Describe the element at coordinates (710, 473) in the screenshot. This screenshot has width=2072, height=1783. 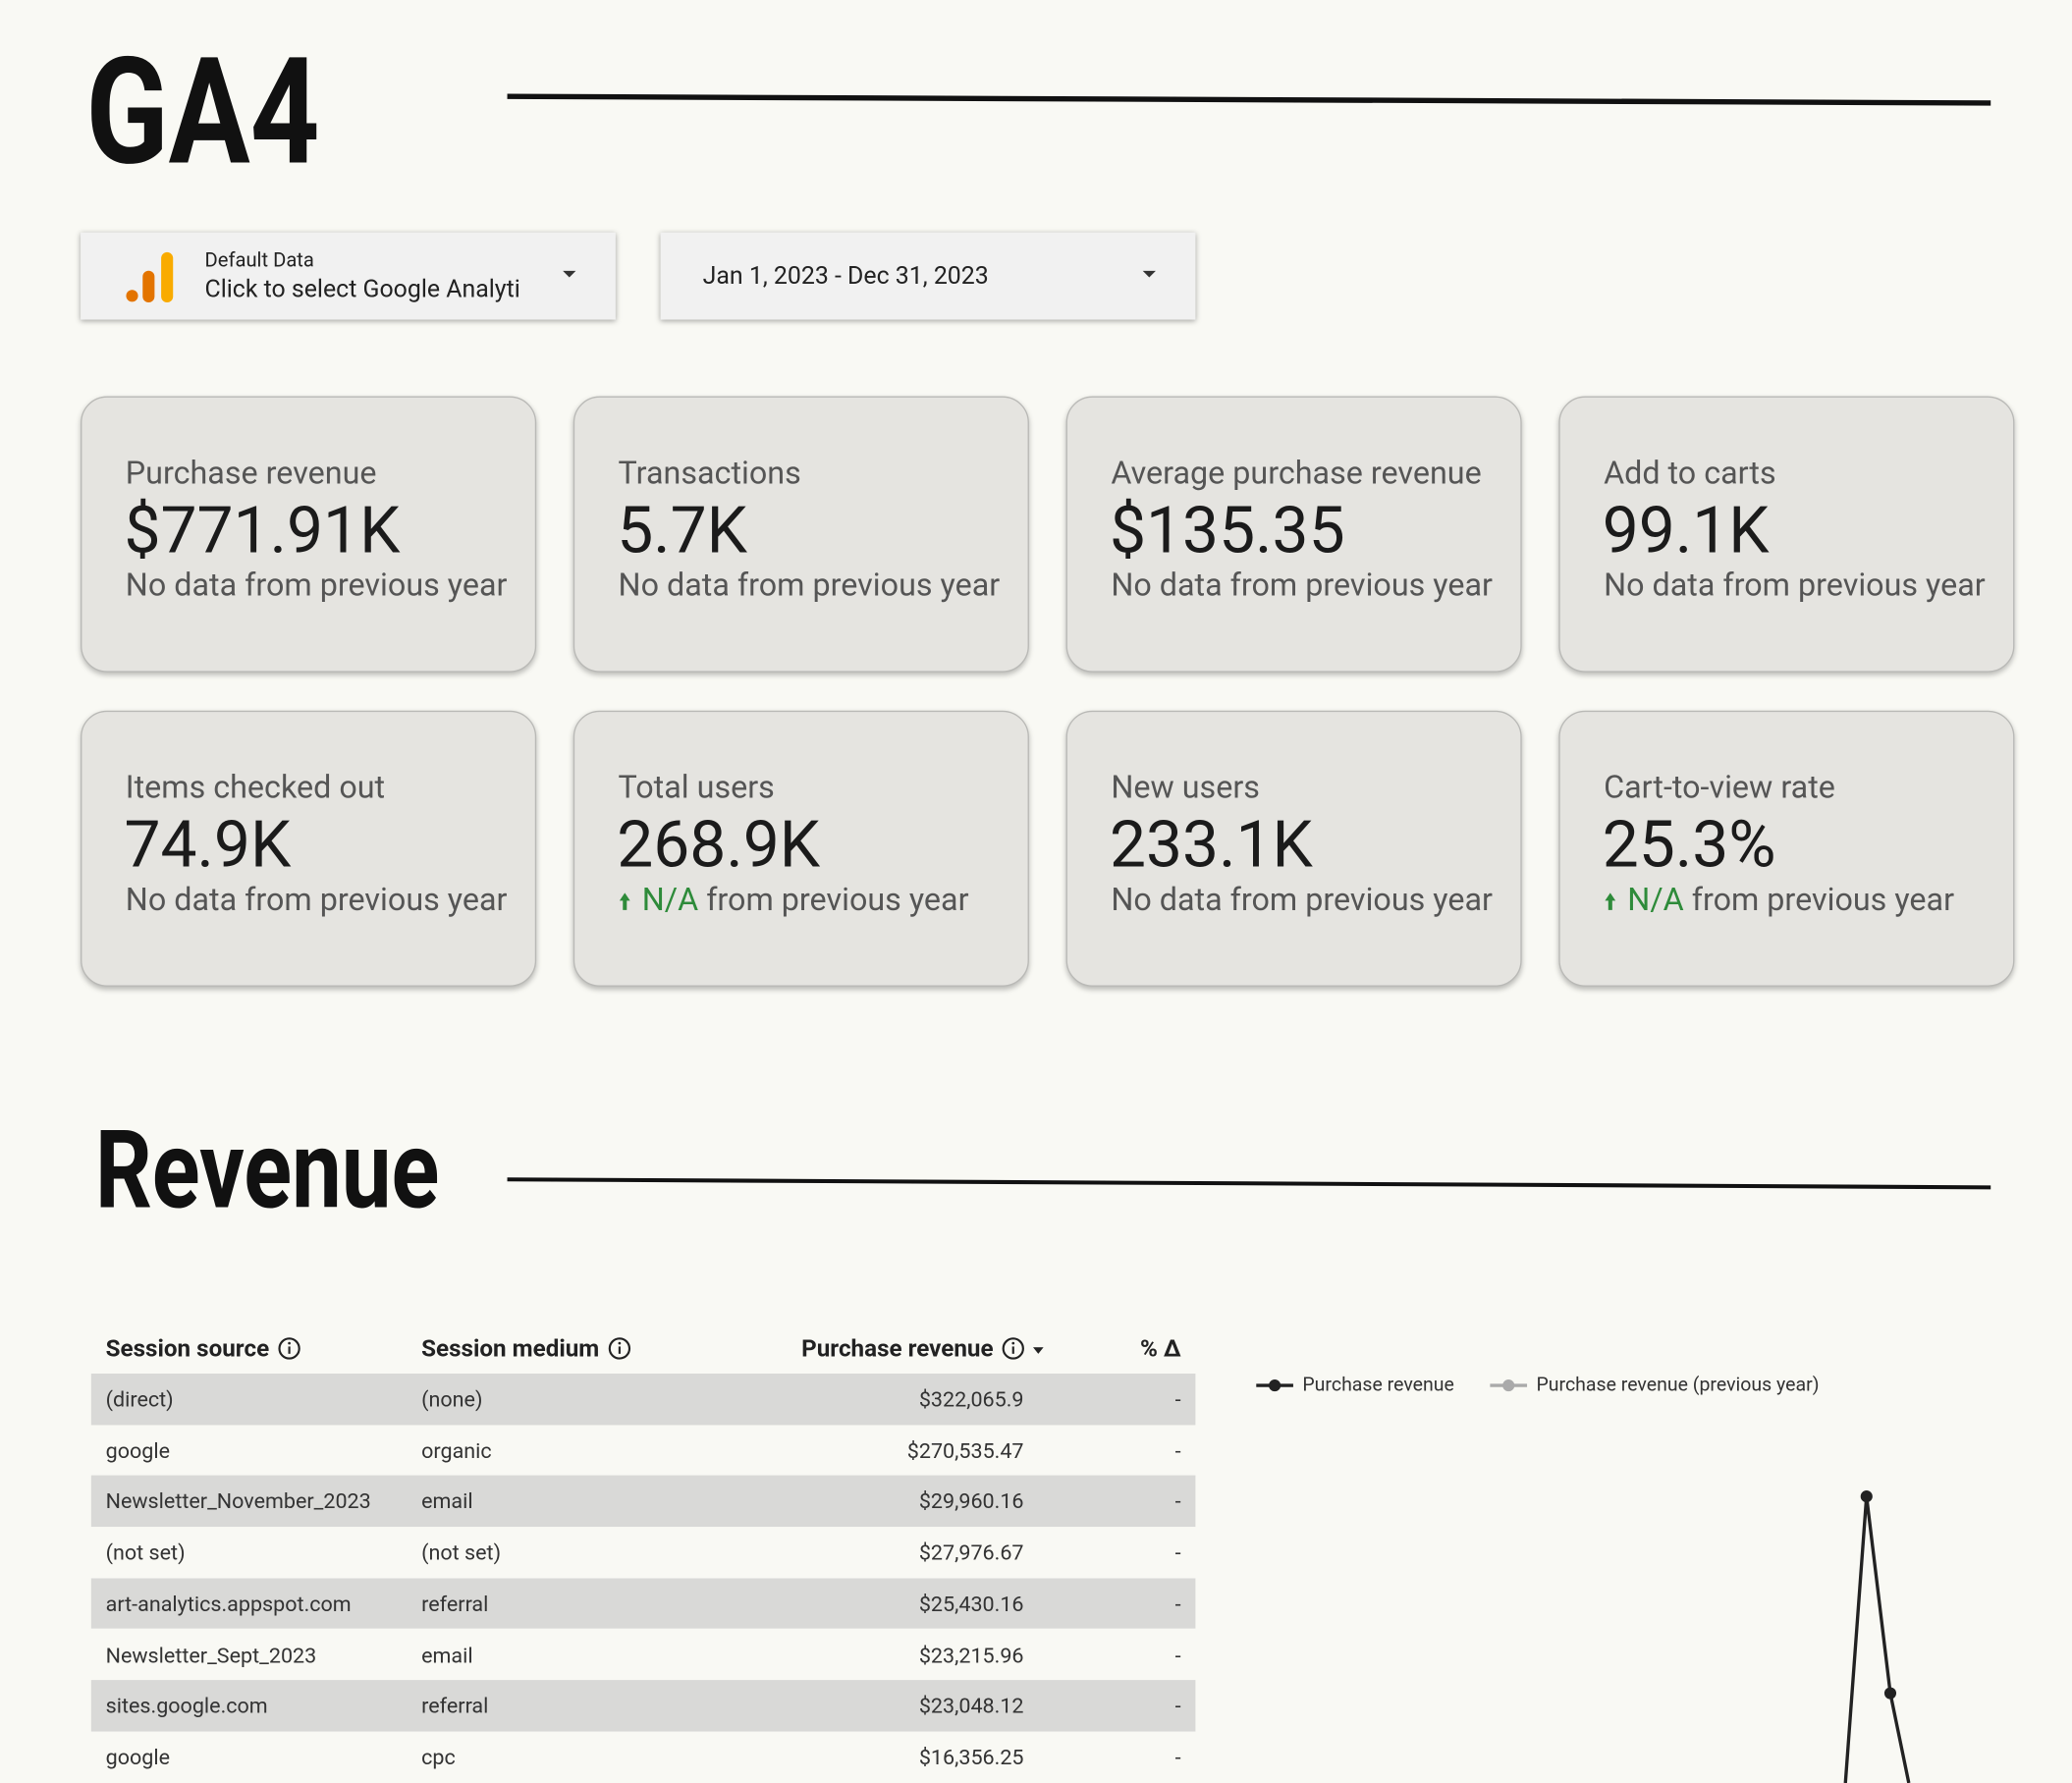
I see `metric-label: Transactions` at that location.